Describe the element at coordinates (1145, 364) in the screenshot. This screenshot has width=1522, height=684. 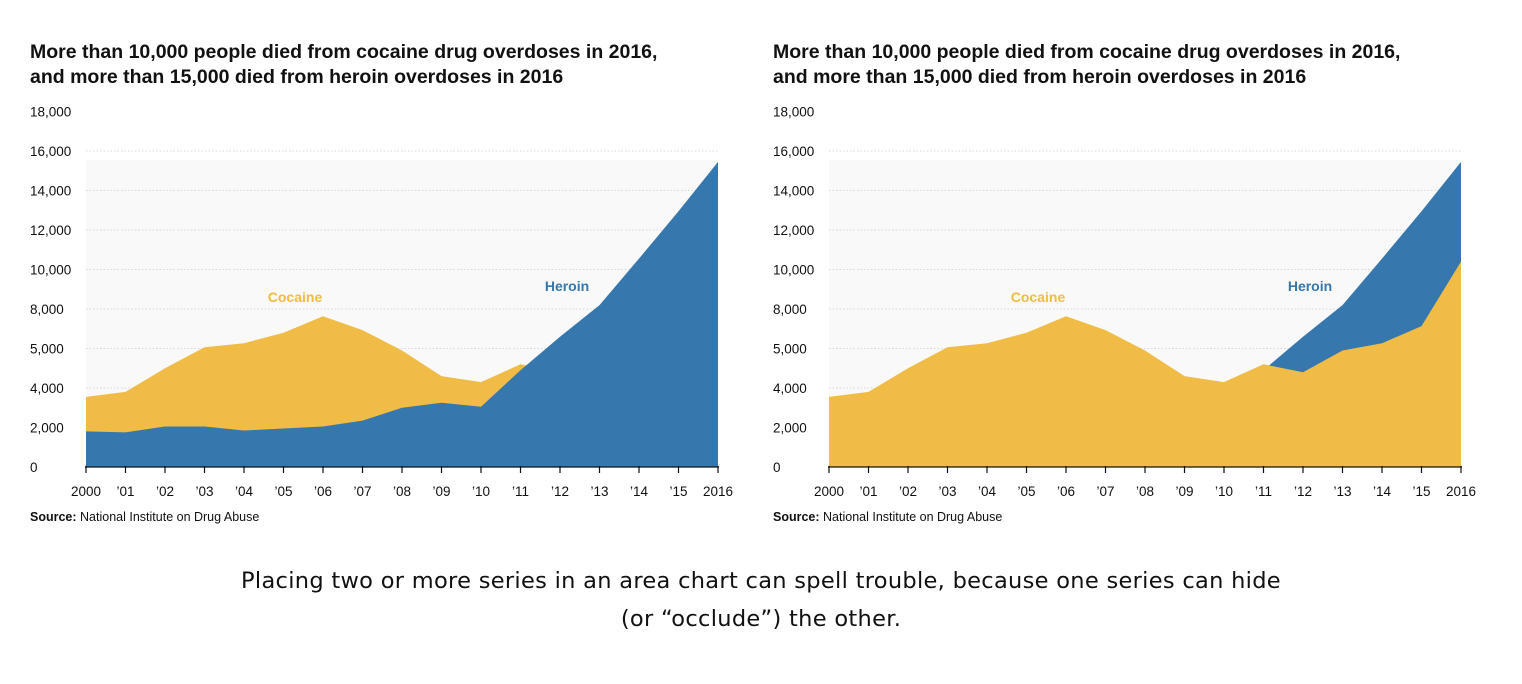
I see `cocaine-area` at that location.